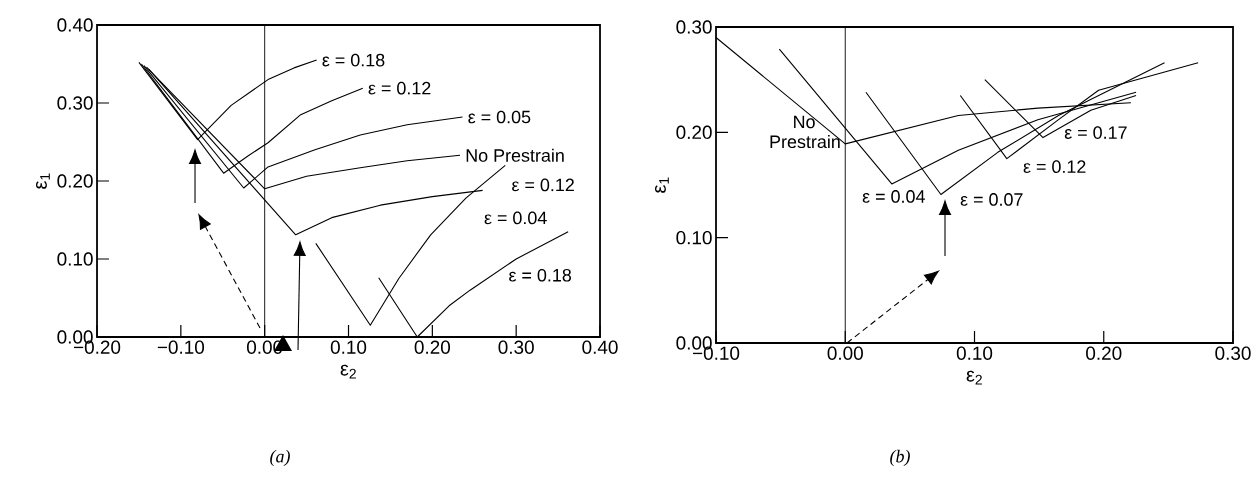  Describe the element at coordinates (75, 25) in the screenshot. I see `y-tick-label: 0.40` at that location.